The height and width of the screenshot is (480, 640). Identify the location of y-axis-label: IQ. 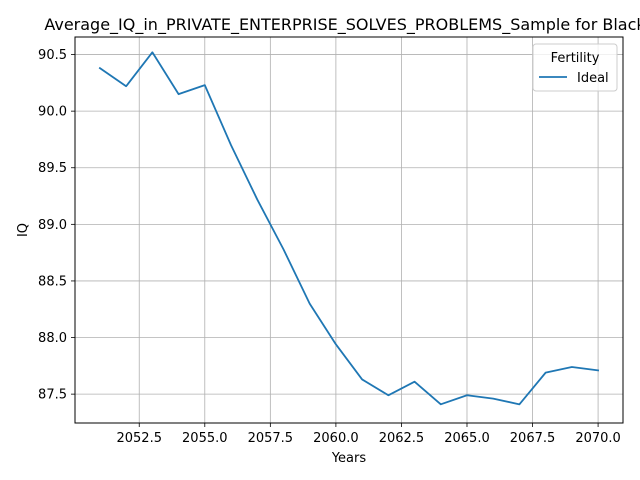
(23, 230).